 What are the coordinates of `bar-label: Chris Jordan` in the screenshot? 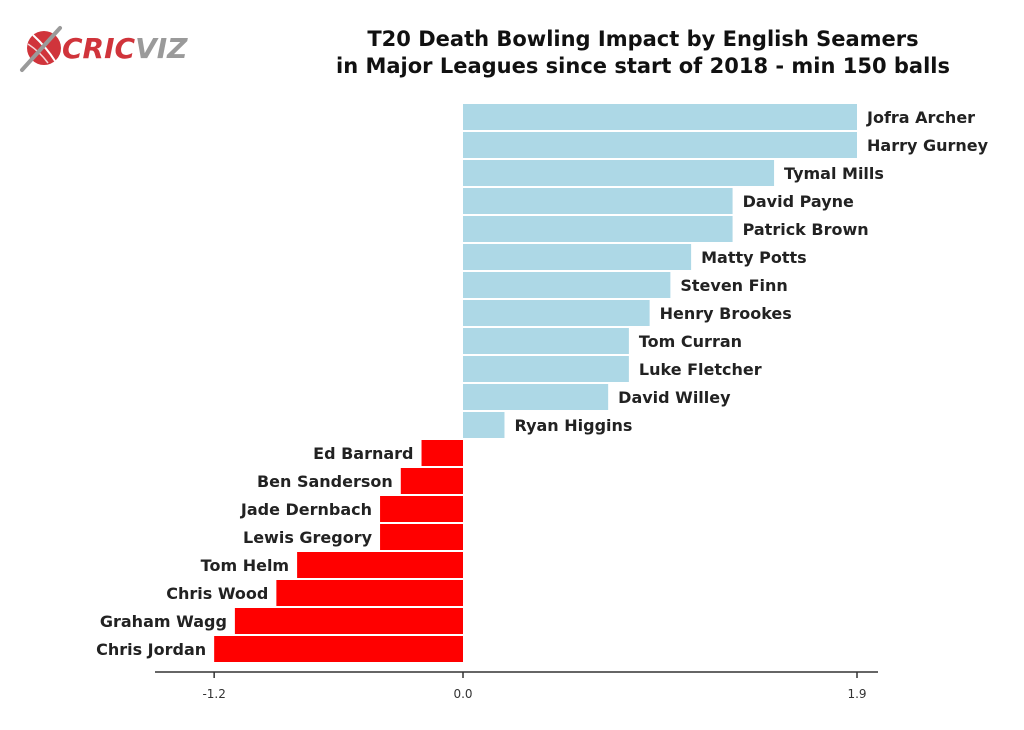 It's located at (151, 649).